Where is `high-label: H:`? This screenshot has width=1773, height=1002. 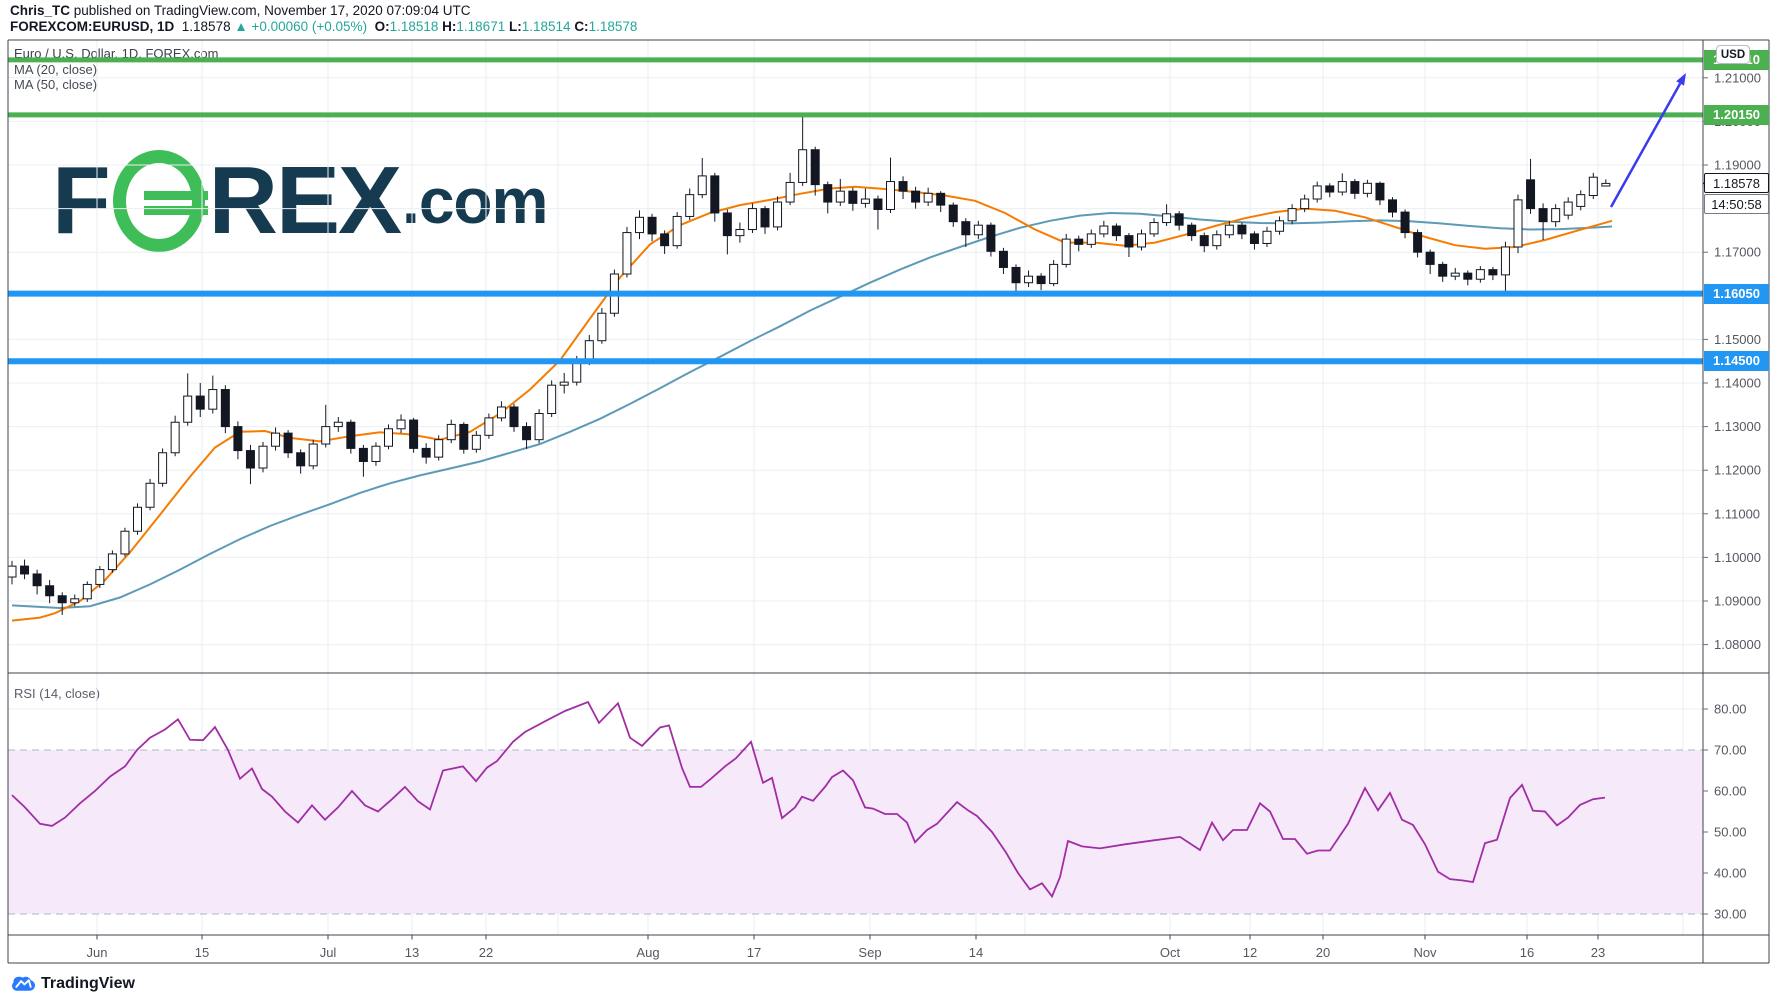 high-label: H: is located at coordinates (449, 26).